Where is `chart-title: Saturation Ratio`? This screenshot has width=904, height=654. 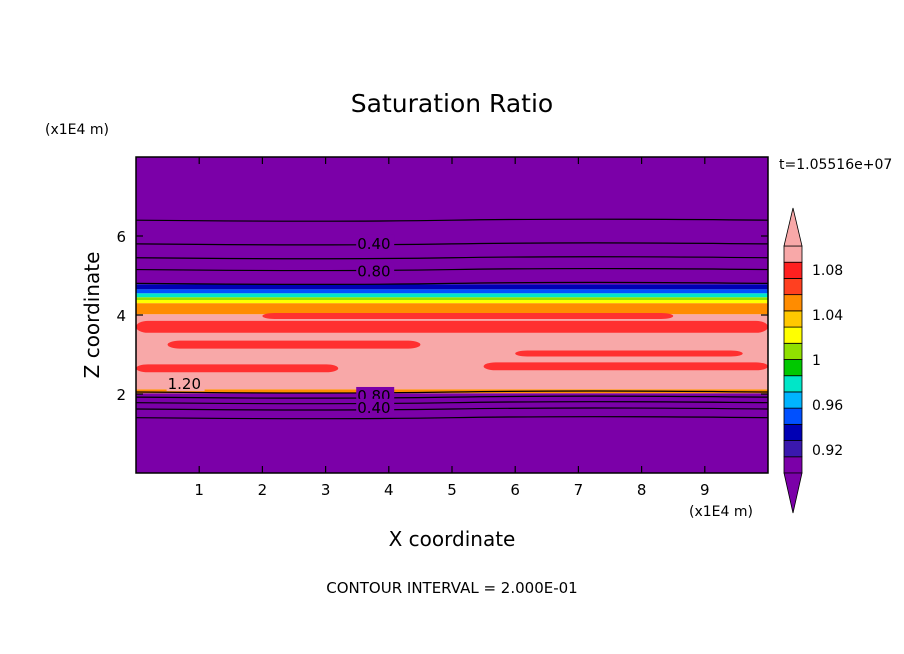
chart-title: Saturation Ratio is located at coordinates (452, 103).